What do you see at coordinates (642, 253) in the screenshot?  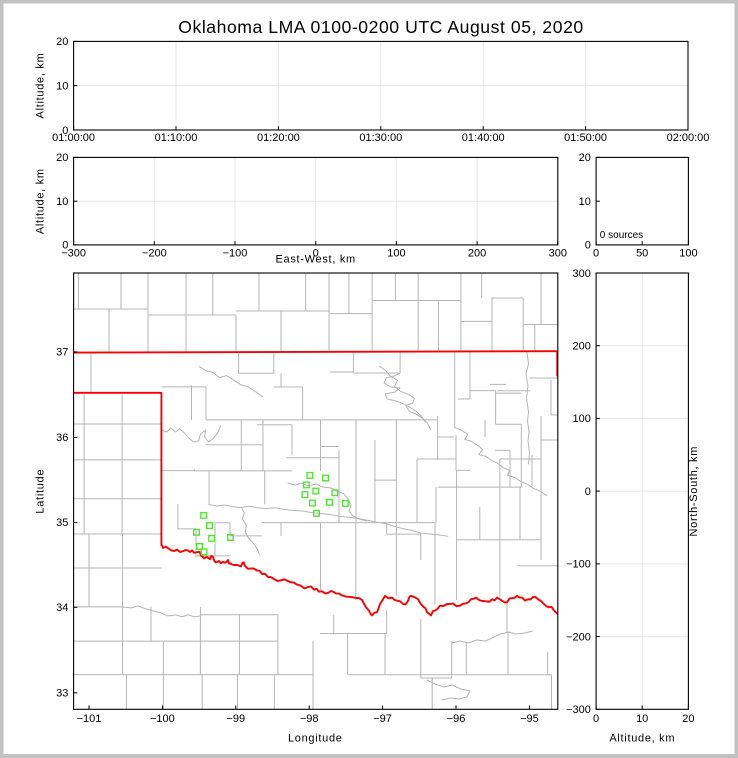 I see `svg-text: 50` at bounding box center [642, 253].